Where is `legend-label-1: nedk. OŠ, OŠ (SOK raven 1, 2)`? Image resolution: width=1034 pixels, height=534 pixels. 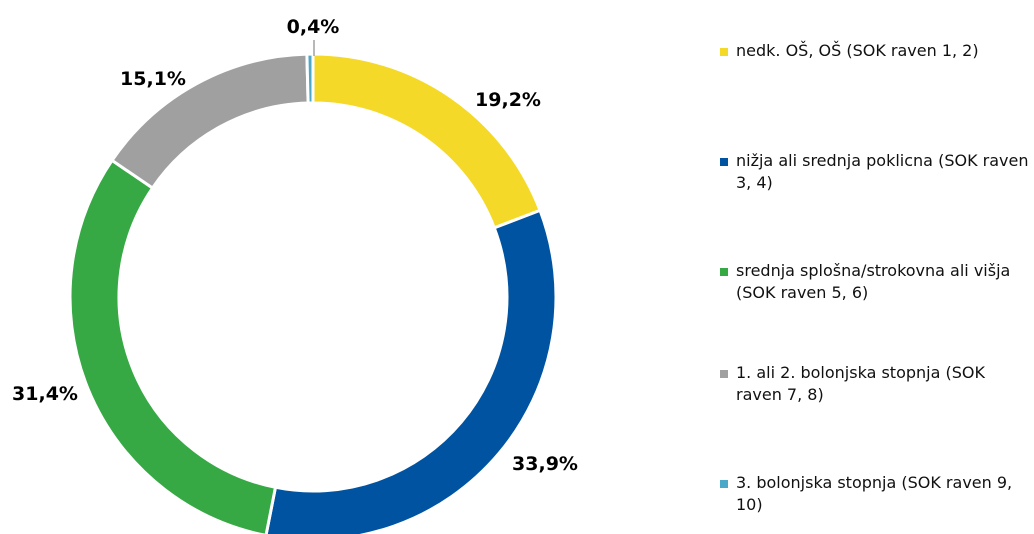 legend-label-1: nedk. OŠ, OŠ (SOK raven 1, 2) is located at coordinates (857, 50).